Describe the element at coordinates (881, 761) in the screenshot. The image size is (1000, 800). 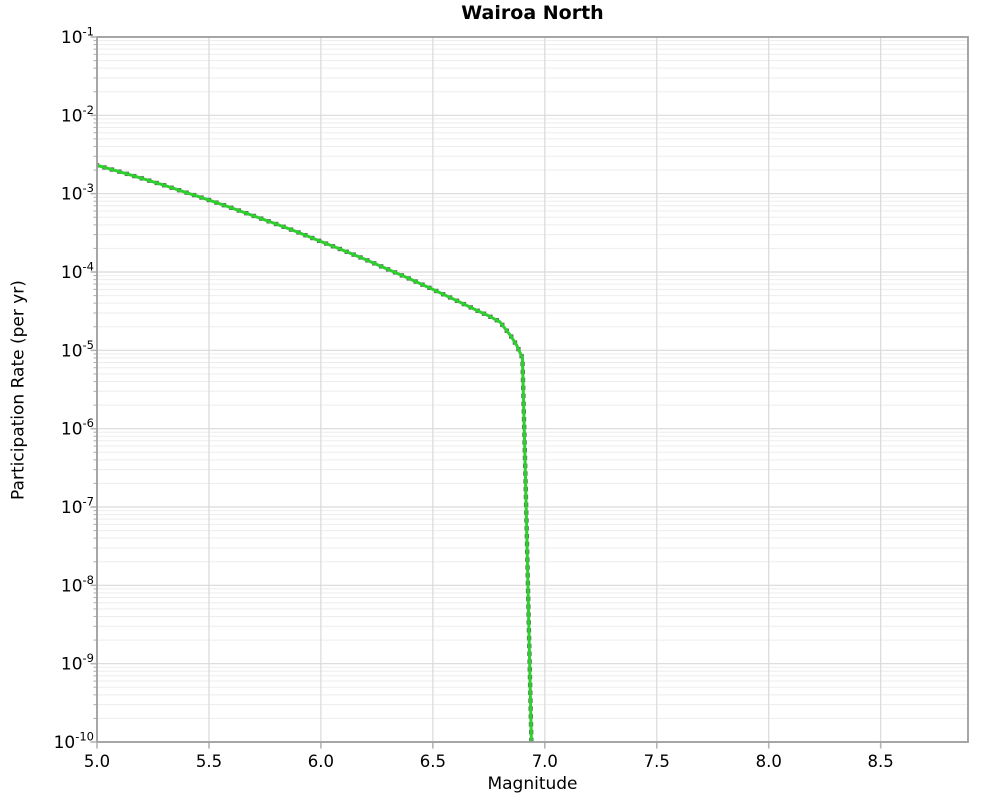
I see `x-tick-label: 8.5` at that location.